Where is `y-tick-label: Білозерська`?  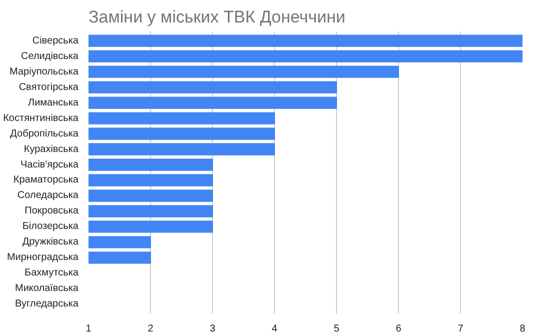
y-tick-label: Білозерська is located at coordinates (50, 226).